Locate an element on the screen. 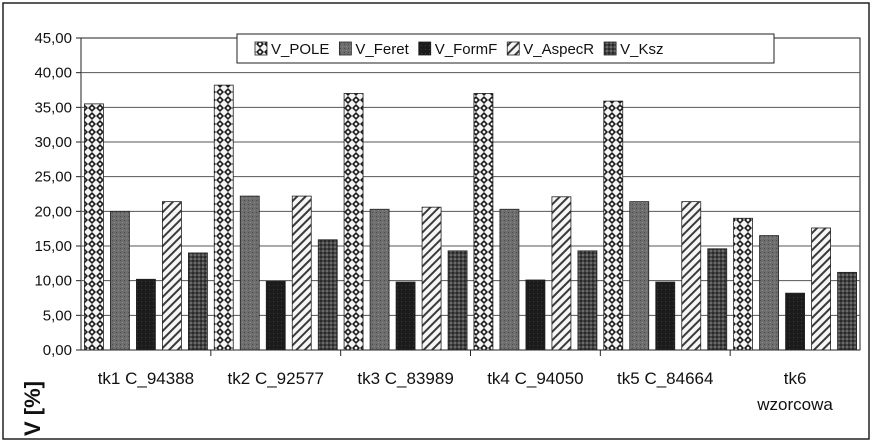 Image resolution: width=873 pixels, height=442 pixels. category-label: tk4 C_94050 is located at coordinates (535, 378).